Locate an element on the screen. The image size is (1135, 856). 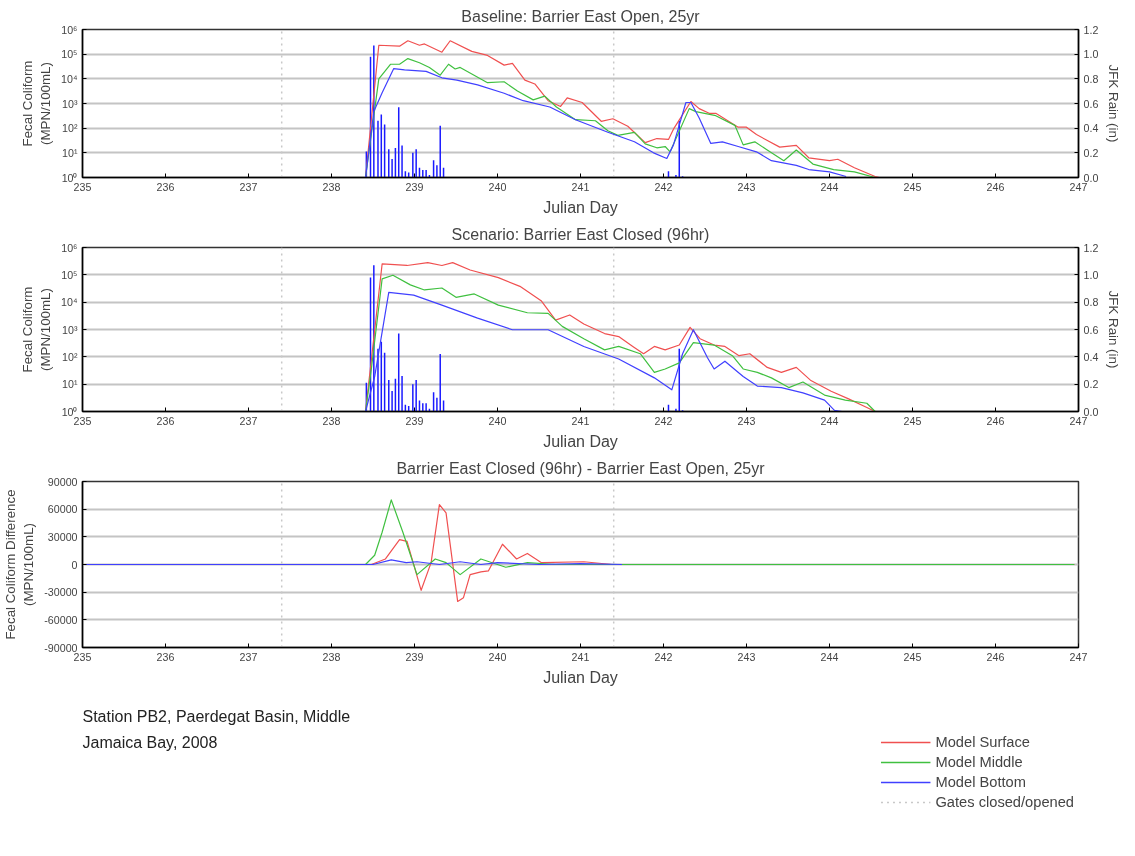
text: Jamaica Bay, 2008 is located at coordinates (150, 742).